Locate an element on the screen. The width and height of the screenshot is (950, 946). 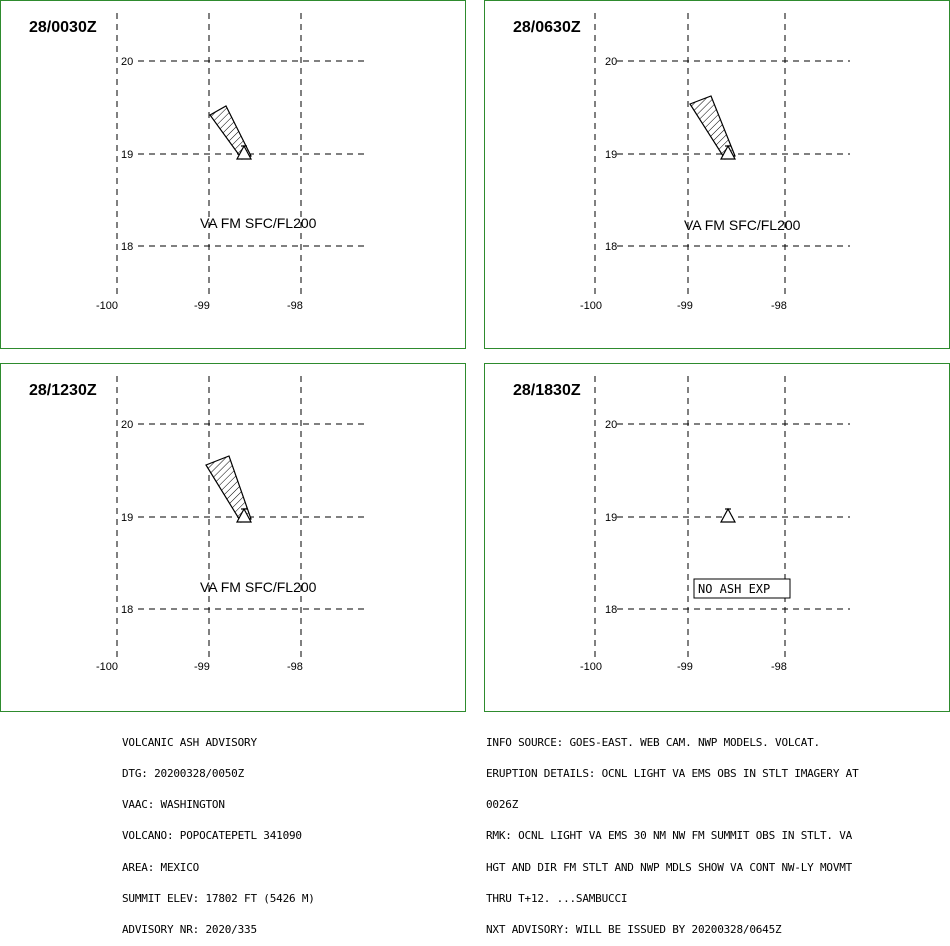
advisory-line: DTG: 20200328/0050Z is located at coordinates (183, 774).